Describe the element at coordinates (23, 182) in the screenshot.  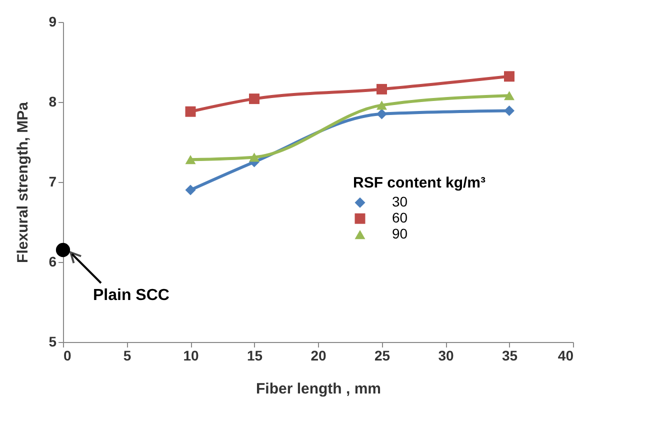
I see `y-axis-title: Flexural strength, MPa` at that location.